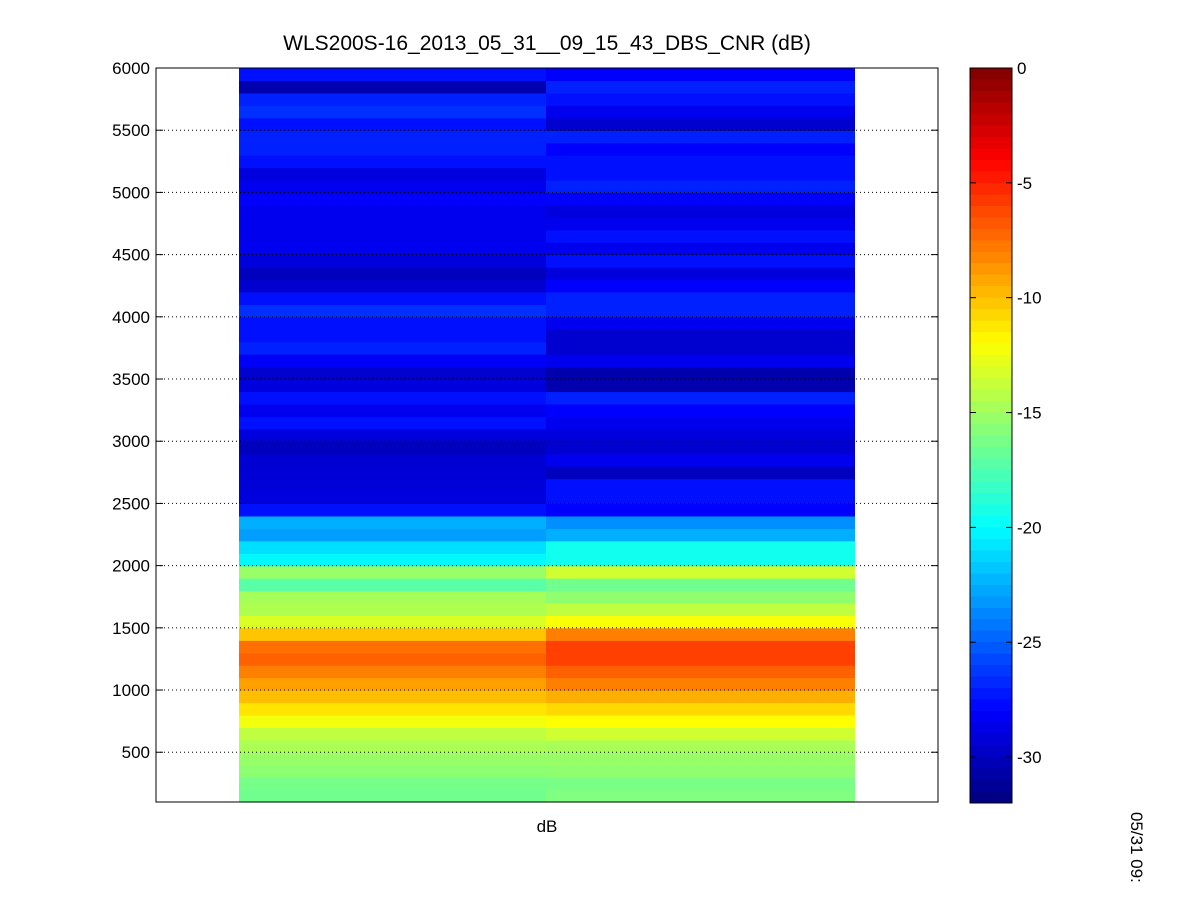 The image size is (1201, 901). What do you see at coordinates (131, 68) in the screenshot?
I see `y-tick-label: 6000` at bounding box center [131, 68].